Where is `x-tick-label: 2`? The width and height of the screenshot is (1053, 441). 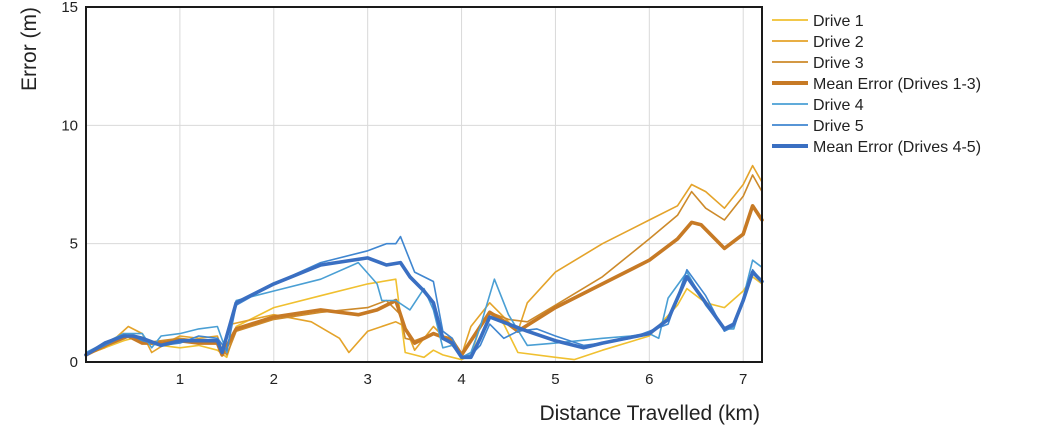 x-tick-label: 2 is located at coordinates (274, 379).